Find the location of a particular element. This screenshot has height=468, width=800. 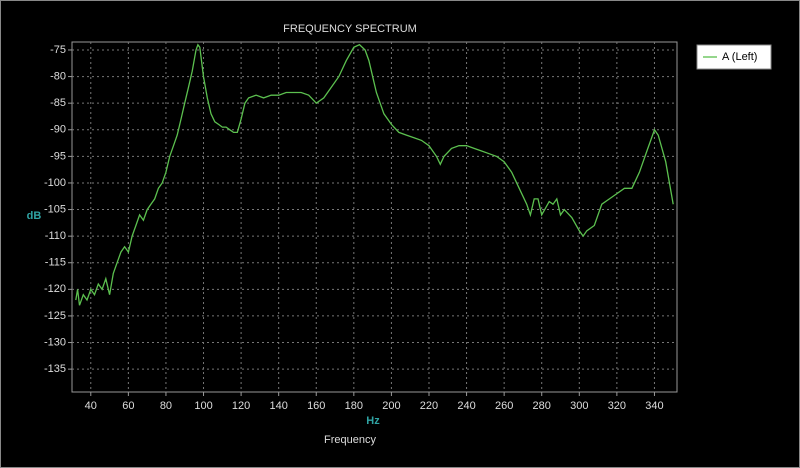

y-axis-label: dB is located at coordinates (34, 216).